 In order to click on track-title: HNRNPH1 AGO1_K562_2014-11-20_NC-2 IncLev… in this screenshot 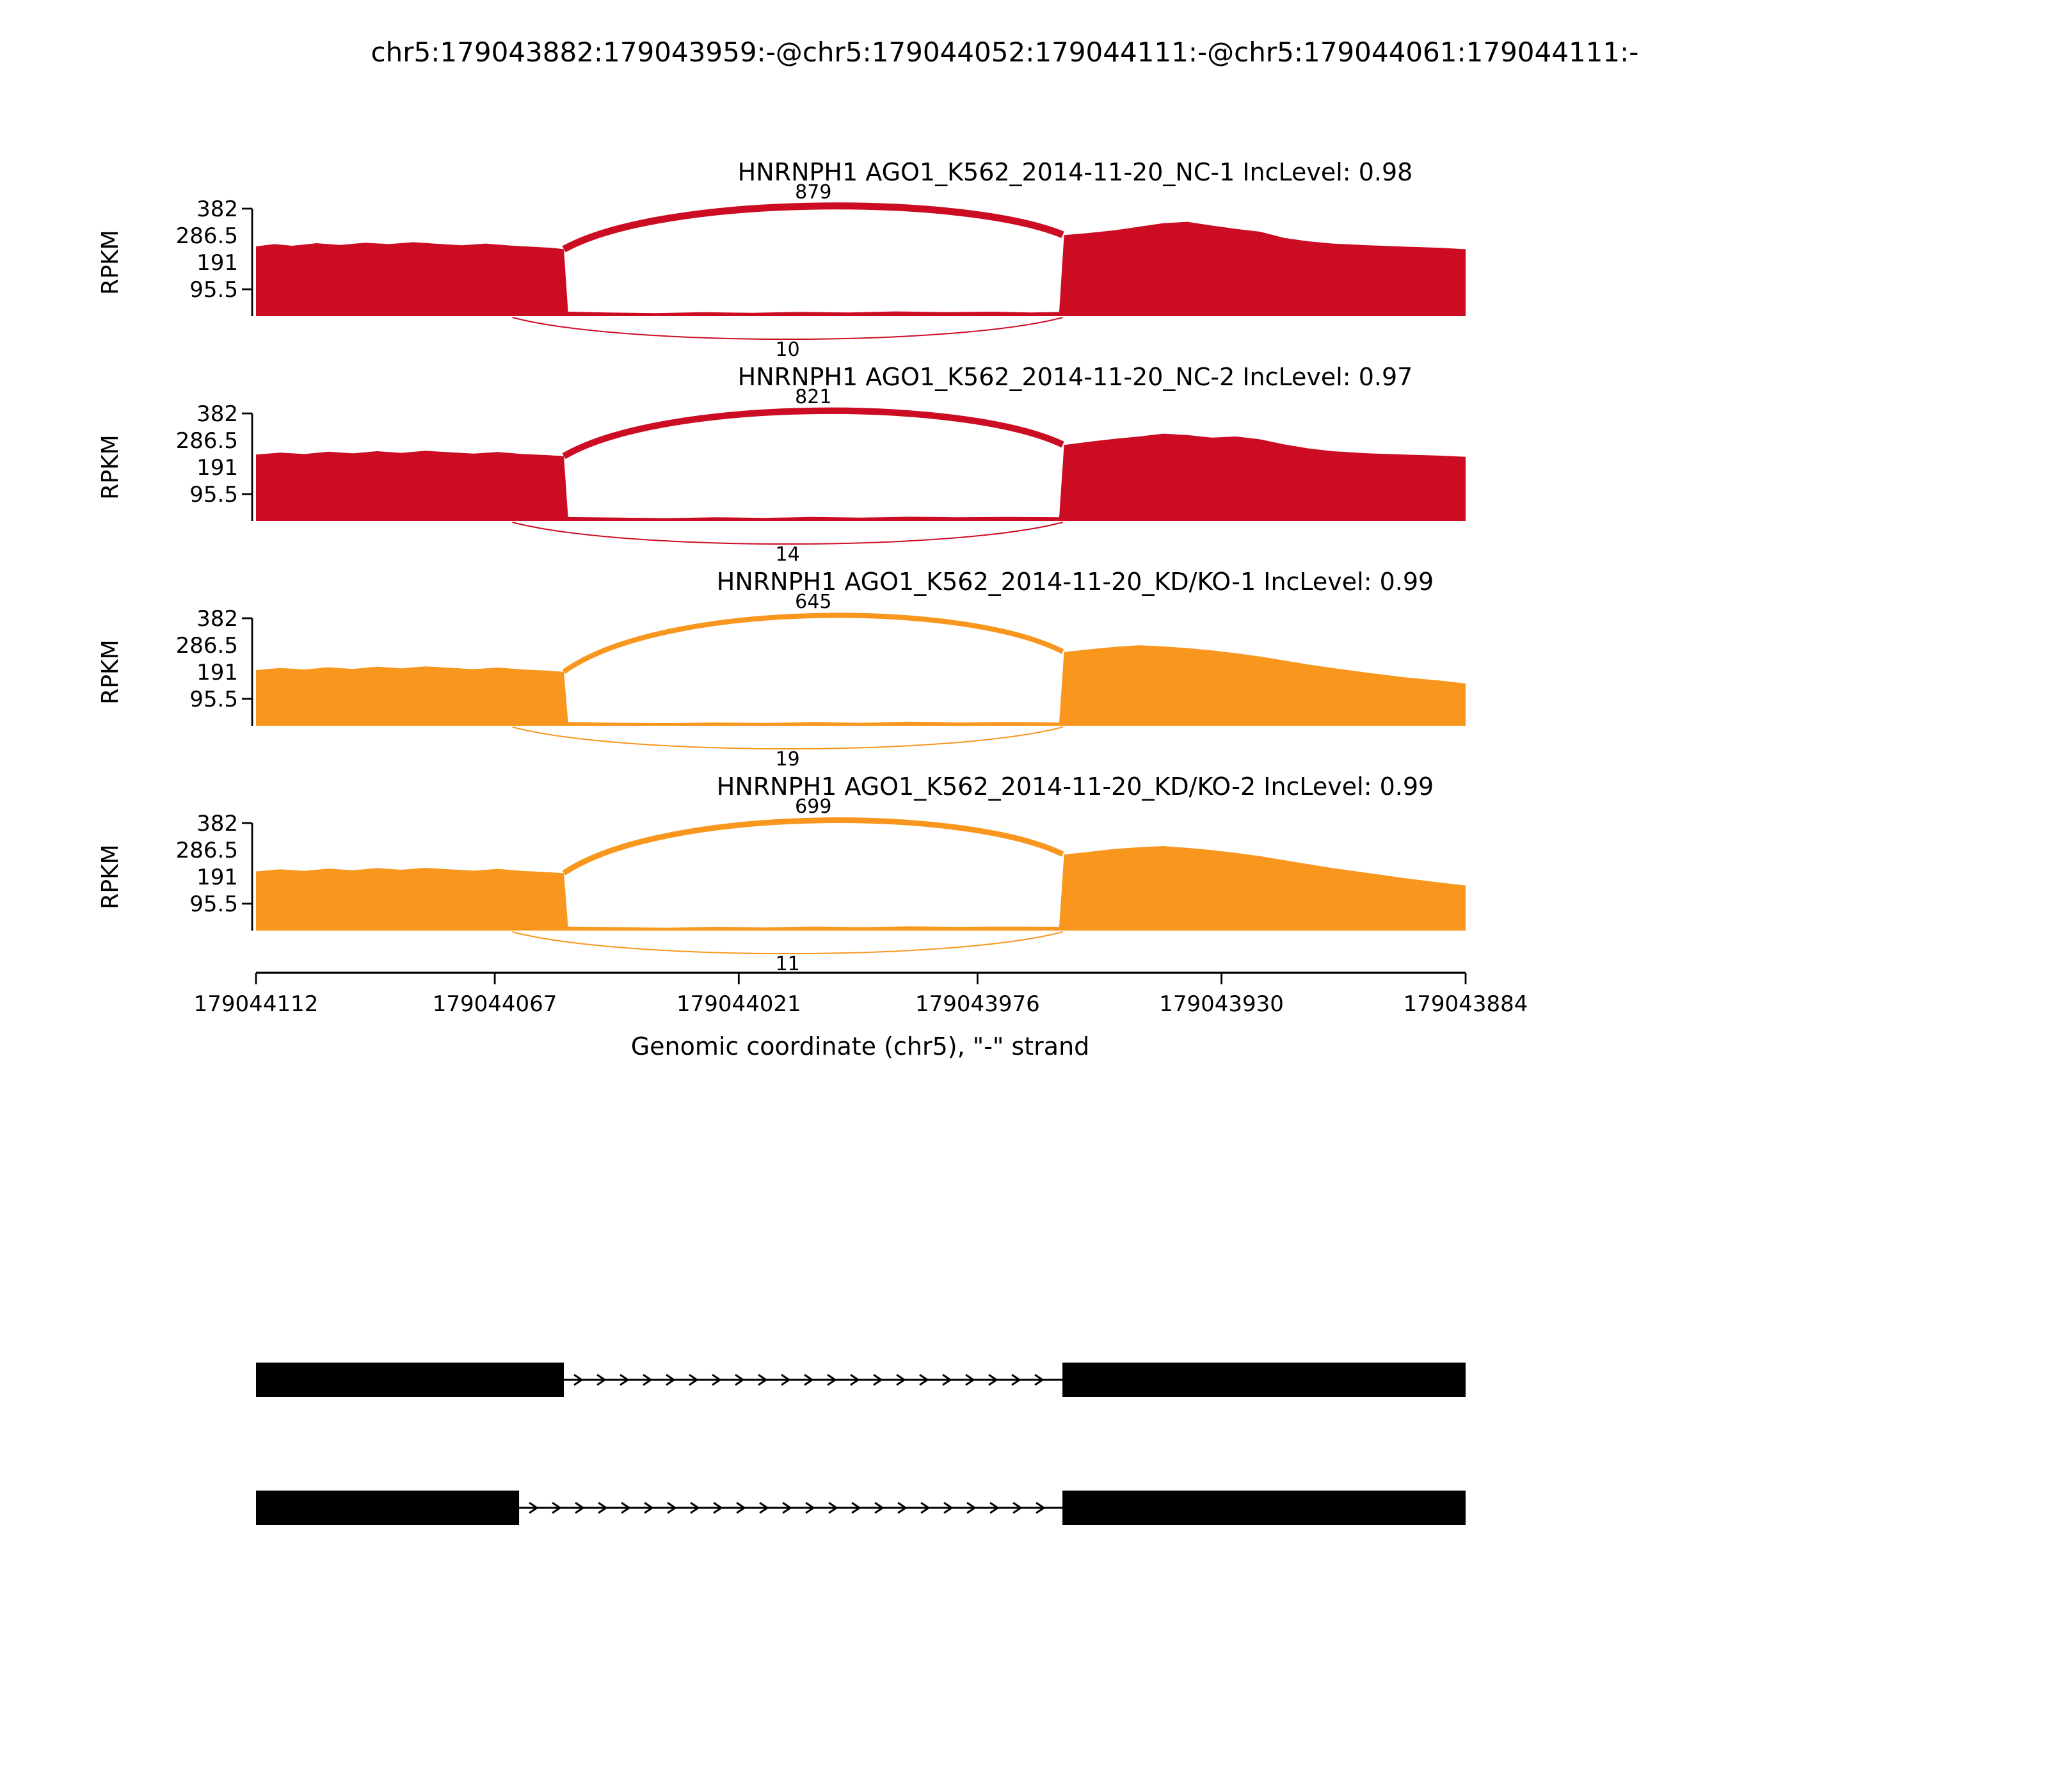, I will do `click(1075, 377)`.